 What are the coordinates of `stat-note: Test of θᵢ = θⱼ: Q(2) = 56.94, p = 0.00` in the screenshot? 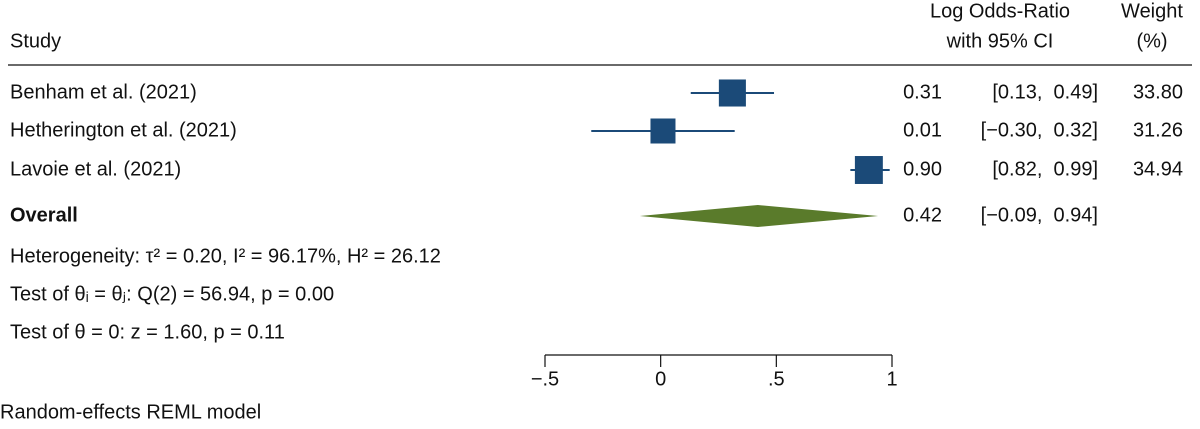 It's located at (172, 294).